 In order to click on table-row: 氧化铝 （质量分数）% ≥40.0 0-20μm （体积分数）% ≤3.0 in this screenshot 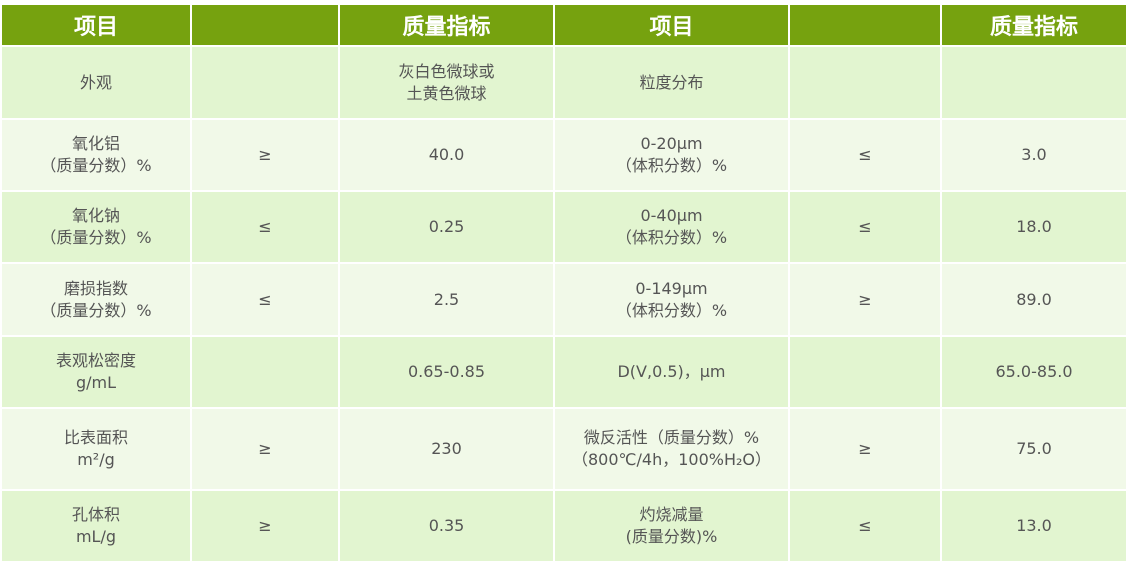, I will do `click(563, 155)`.